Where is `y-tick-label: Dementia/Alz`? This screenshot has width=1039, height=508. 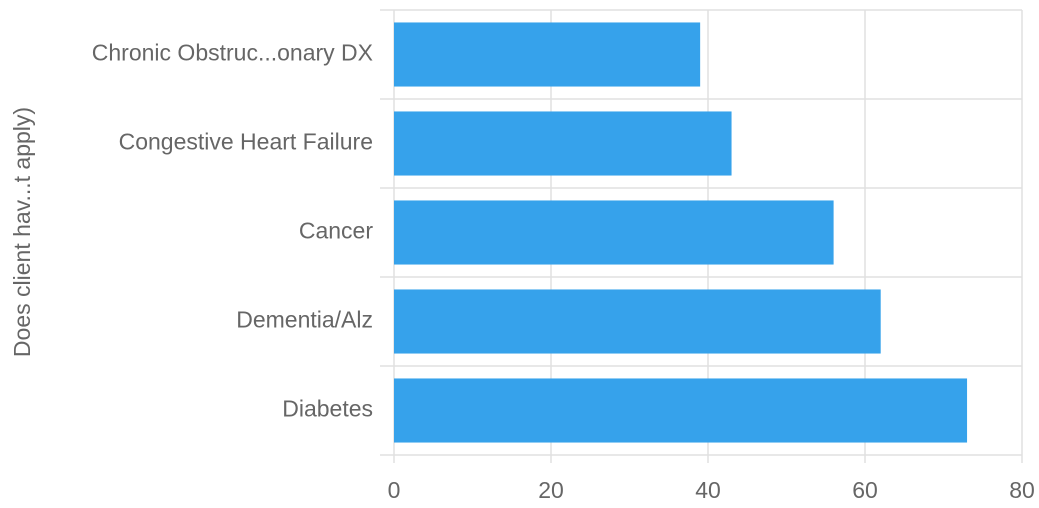 y-tick-label: Dementia/Alz is located at coordinates (304, 320).